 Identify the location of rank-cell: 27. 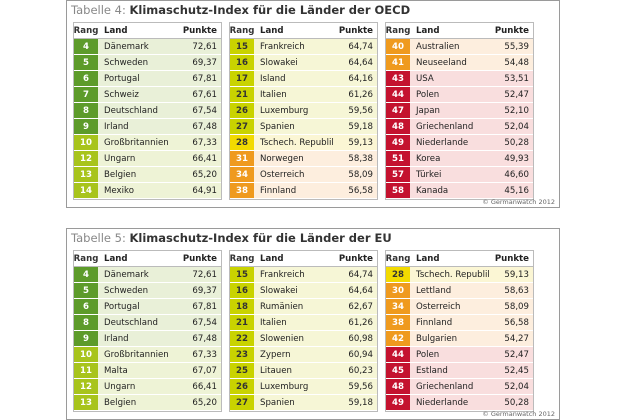
(242, 402).